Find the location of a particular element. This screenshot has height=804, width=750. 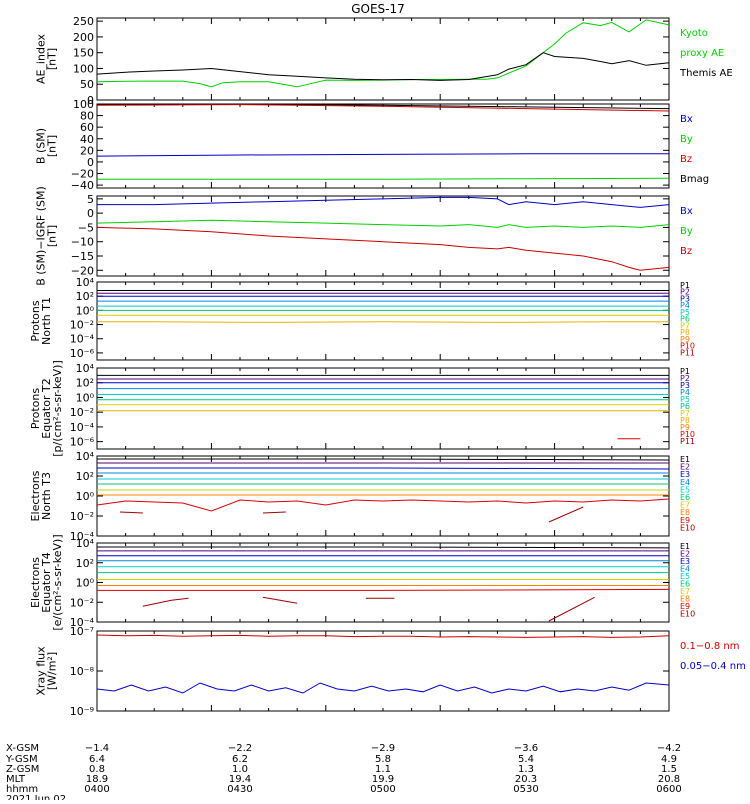

legend-label: By is located at coordinates (686, 231).